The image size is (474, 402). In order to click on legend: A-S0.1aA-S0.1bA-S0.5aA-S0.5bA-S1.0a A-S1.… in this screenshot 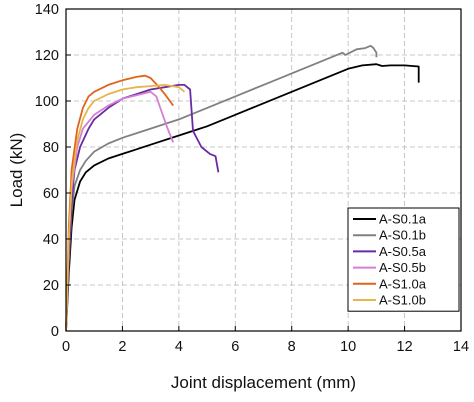, I will do `click(403, 259)`.